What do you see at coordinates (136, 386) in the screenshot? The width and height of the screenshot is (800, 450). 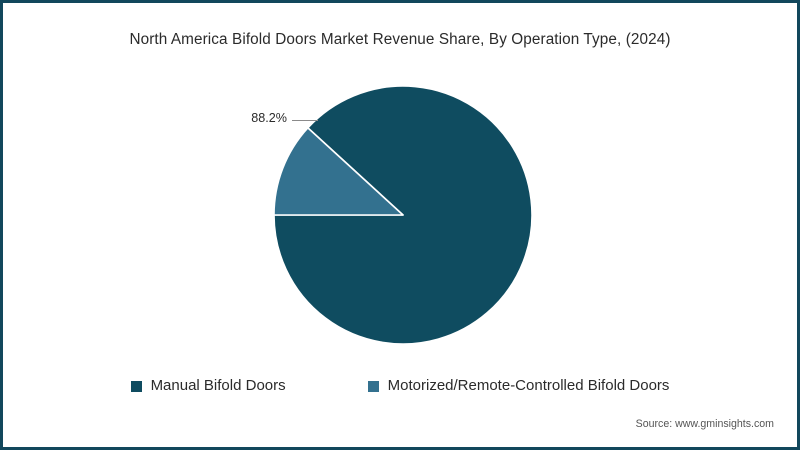 I see `legend-swatch-manual-bifold-doors` at bounding box center [136, 386].